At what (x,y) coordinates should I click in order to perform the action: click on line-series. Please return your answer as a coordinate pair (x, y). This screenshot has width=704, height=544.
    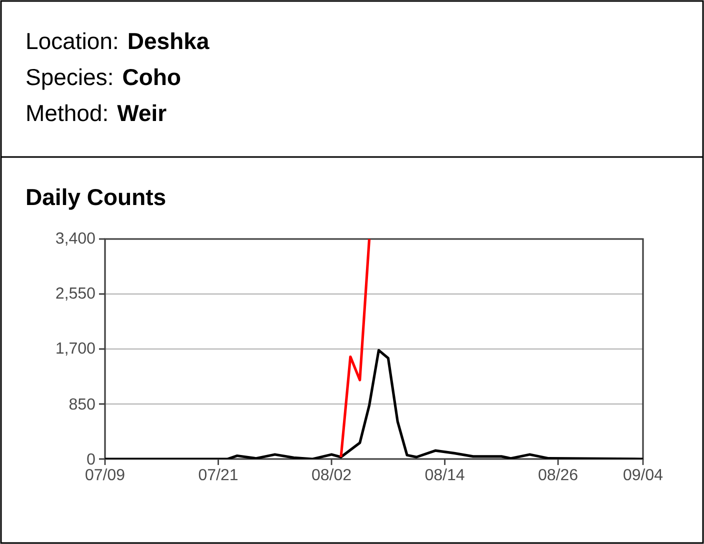
    Looking at the image, I should click on (355, 348).